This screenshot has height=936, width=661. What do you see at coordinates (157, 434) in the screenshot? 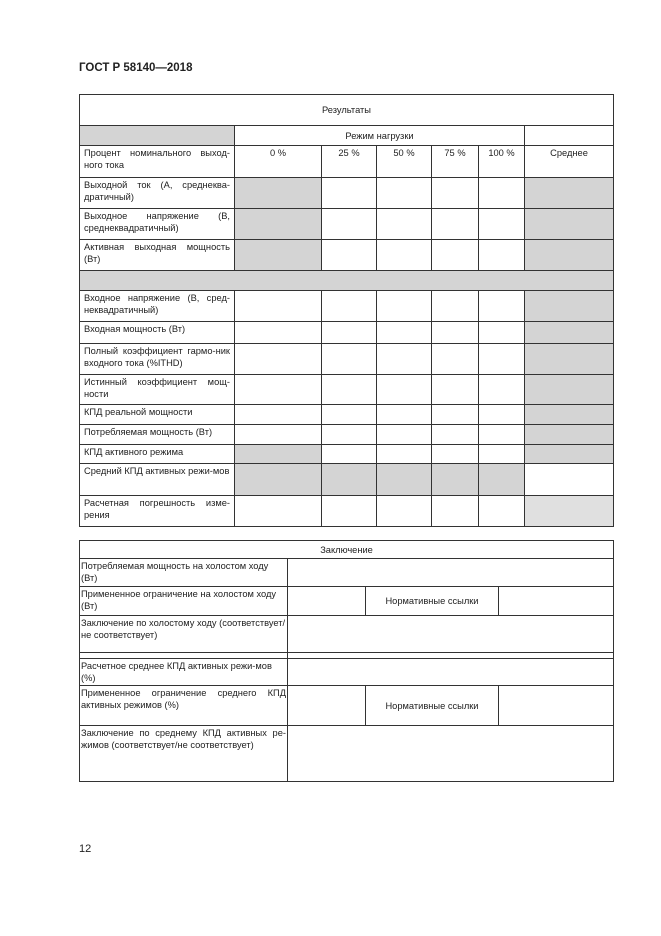
I see `row-label: Потребляемая мощность (Вт)` at bounding box center [157, 434].